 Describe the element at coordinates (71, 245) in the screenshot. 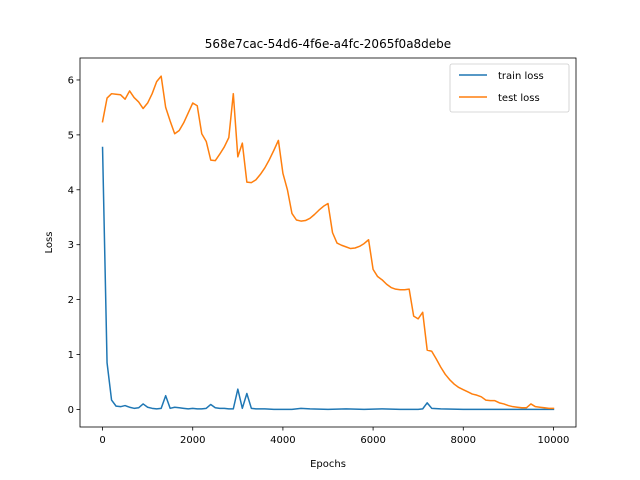

I see `y-tick-label: 3` at that location.